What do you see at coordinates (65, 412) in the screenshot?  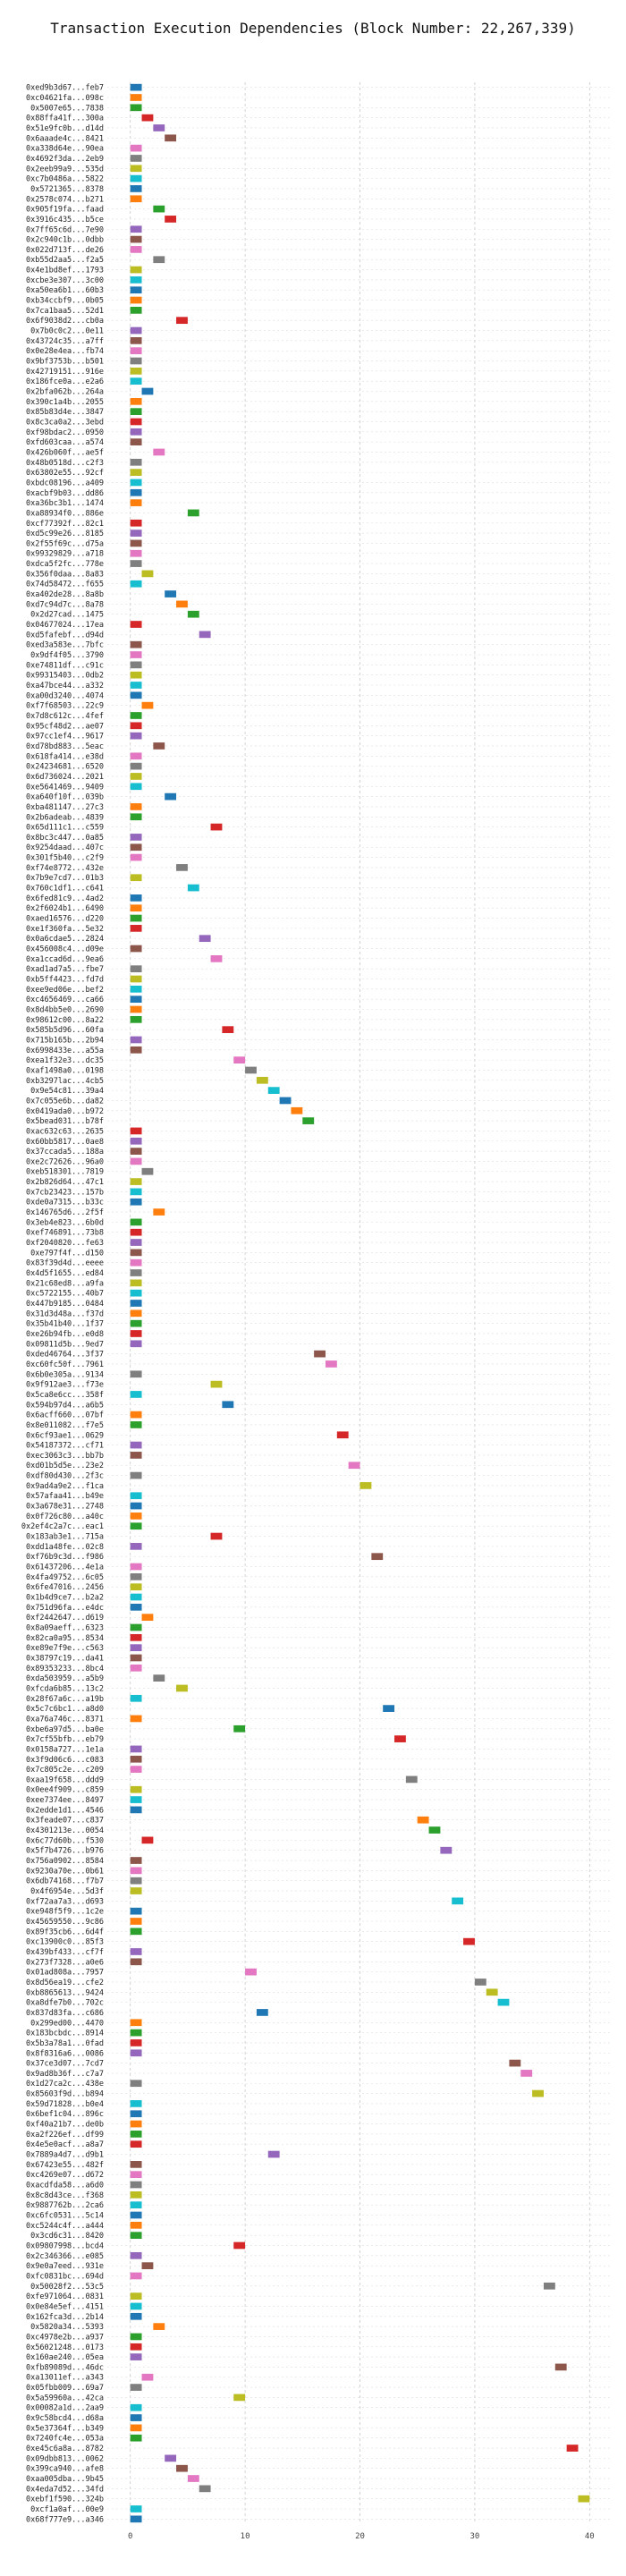 I see `y-tick-label: 0x85b83d4e...3847` at bounding box center [65, 412].